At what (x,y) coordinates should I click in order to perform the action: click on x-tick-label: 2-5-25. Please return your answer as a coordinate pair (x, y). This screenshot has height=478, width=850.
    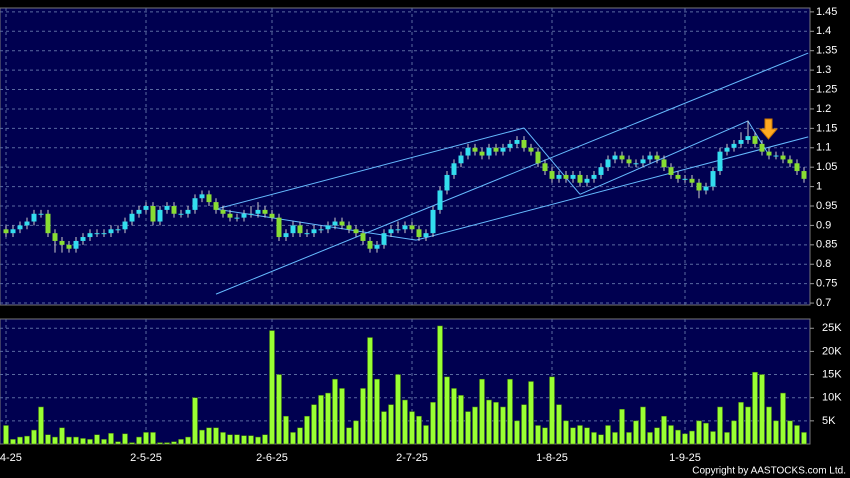
    Looking at the image, I should click on (146, 458).